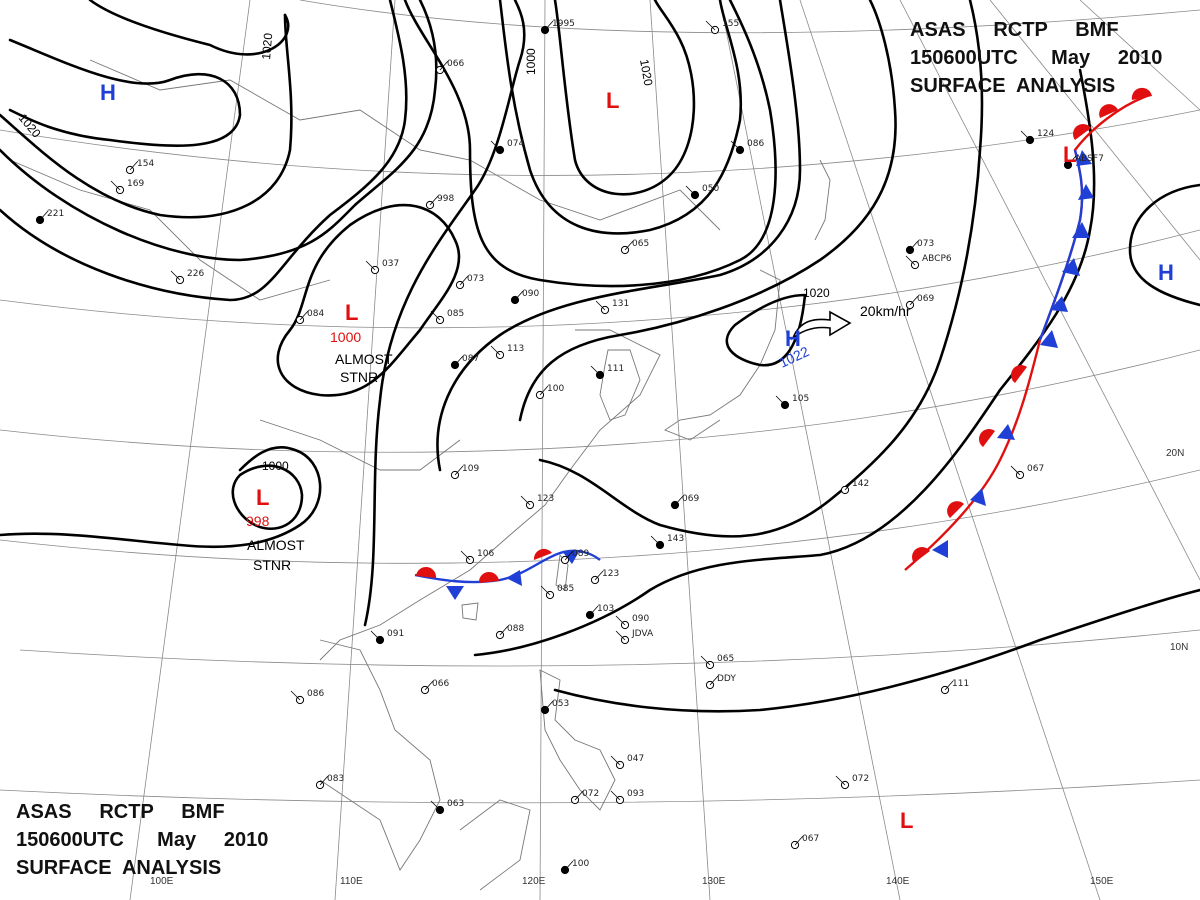 The image size is (1200, 900). I want to click on station-value: 105, so click(800, 399).